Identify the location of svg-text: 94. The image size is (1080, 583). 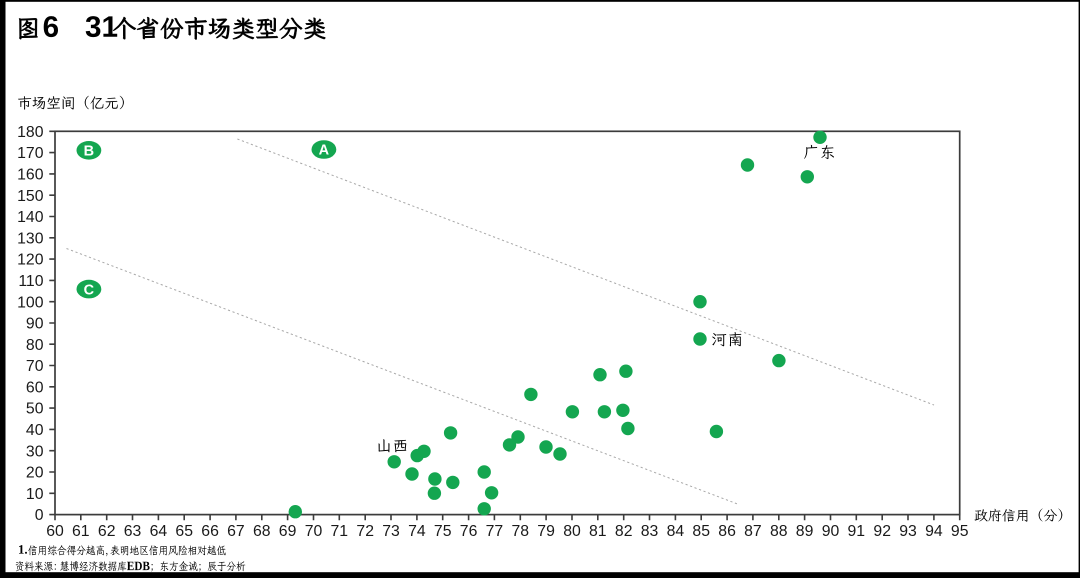
(934, 531).